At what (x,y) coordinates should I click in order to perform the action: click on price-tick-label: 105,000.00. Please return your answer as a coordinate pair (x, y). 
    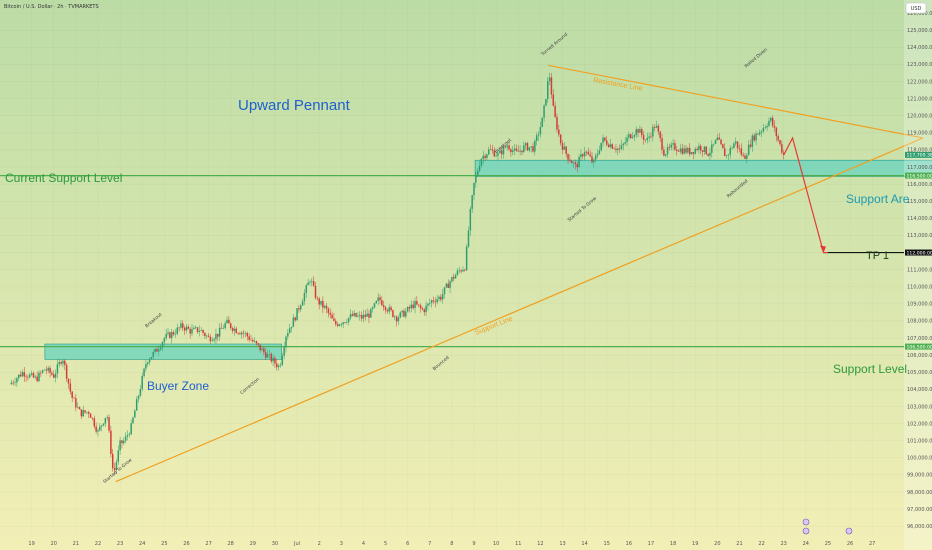
    Looking at the image, I should click on (919, 373).